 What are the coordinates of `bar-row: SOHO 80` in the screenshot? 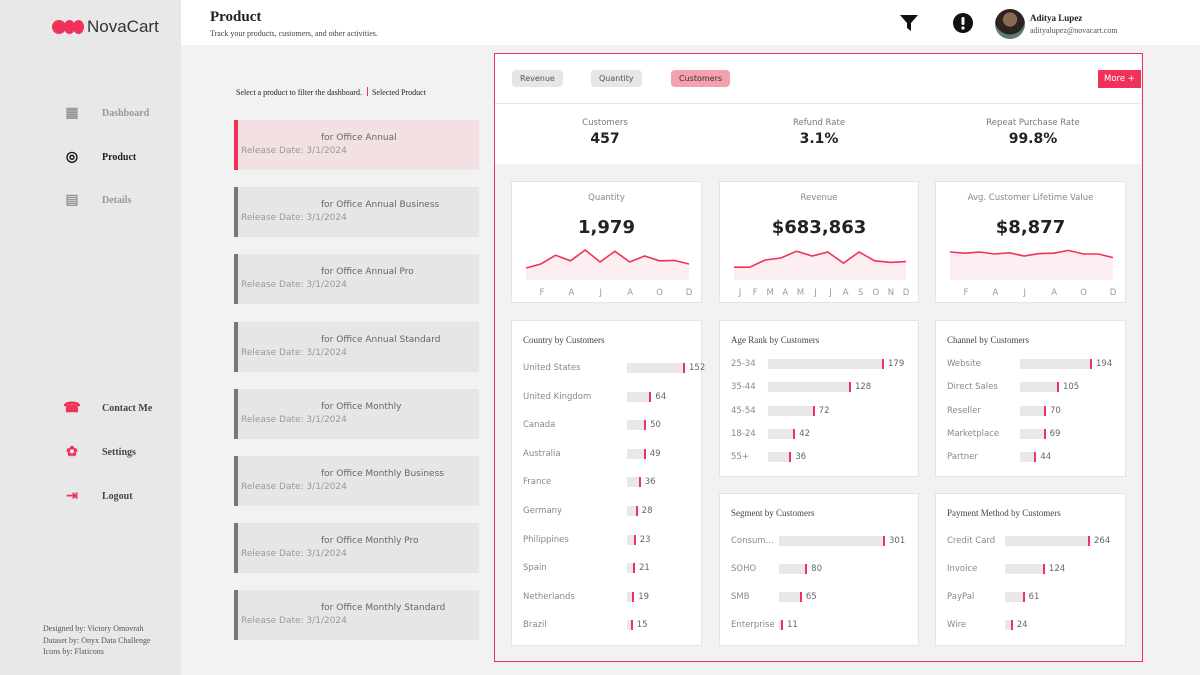 It's located at (819, 569).